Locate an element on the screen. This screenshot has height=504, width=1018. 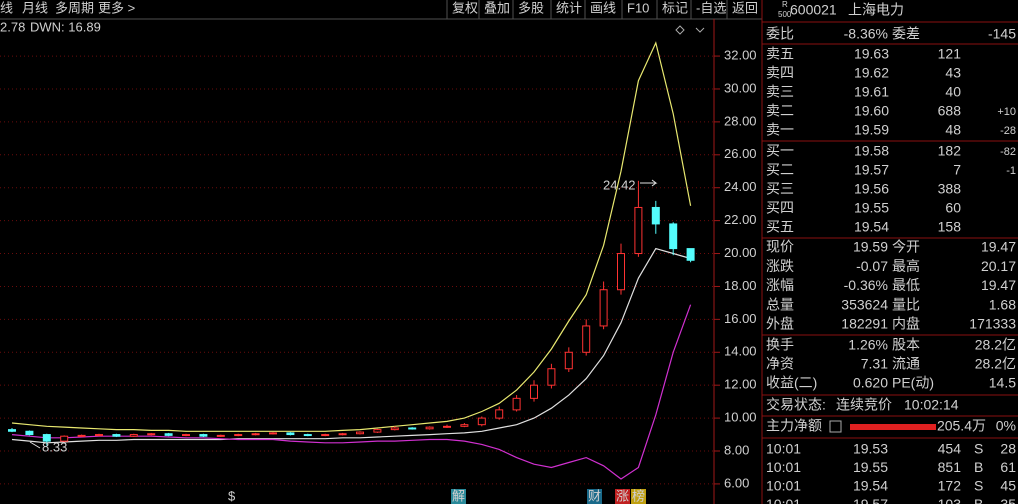
quote-cell: PE(动) is located at coordinates (913, 383).